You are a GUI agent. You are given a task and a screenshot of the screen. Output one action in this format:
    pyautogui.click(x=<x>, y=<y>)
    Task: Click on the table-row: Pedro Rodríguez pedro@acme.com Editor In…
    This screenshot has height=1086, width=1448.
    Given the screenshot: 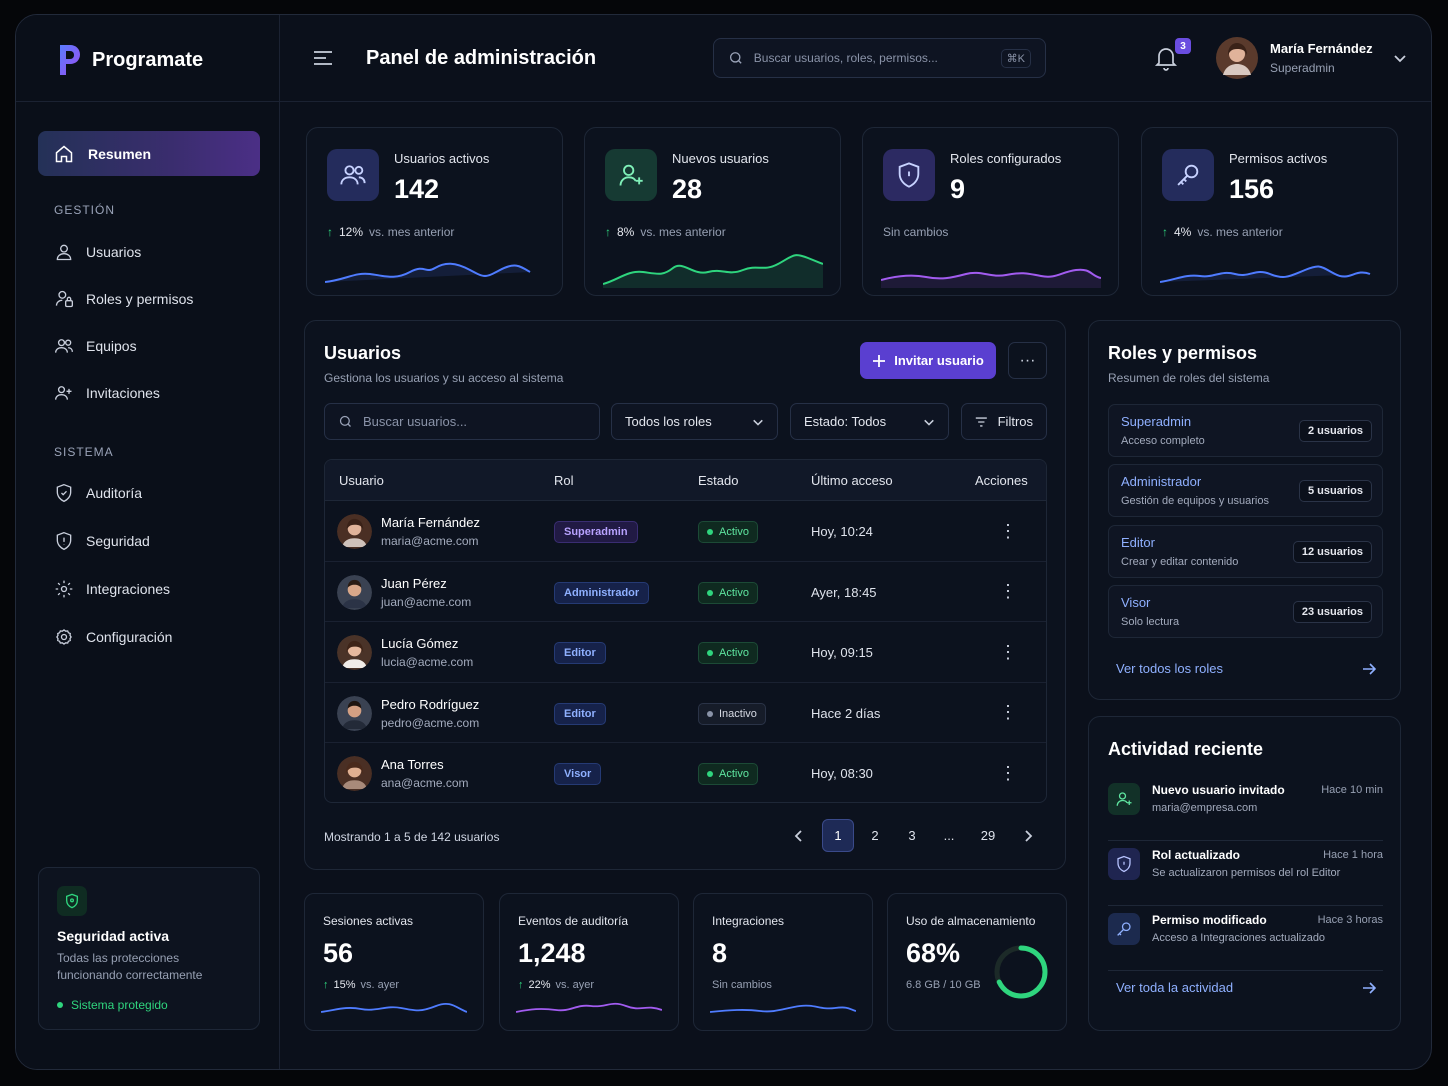 What is the action you would take?
    pyautogui.click(x=685, y=713)
    